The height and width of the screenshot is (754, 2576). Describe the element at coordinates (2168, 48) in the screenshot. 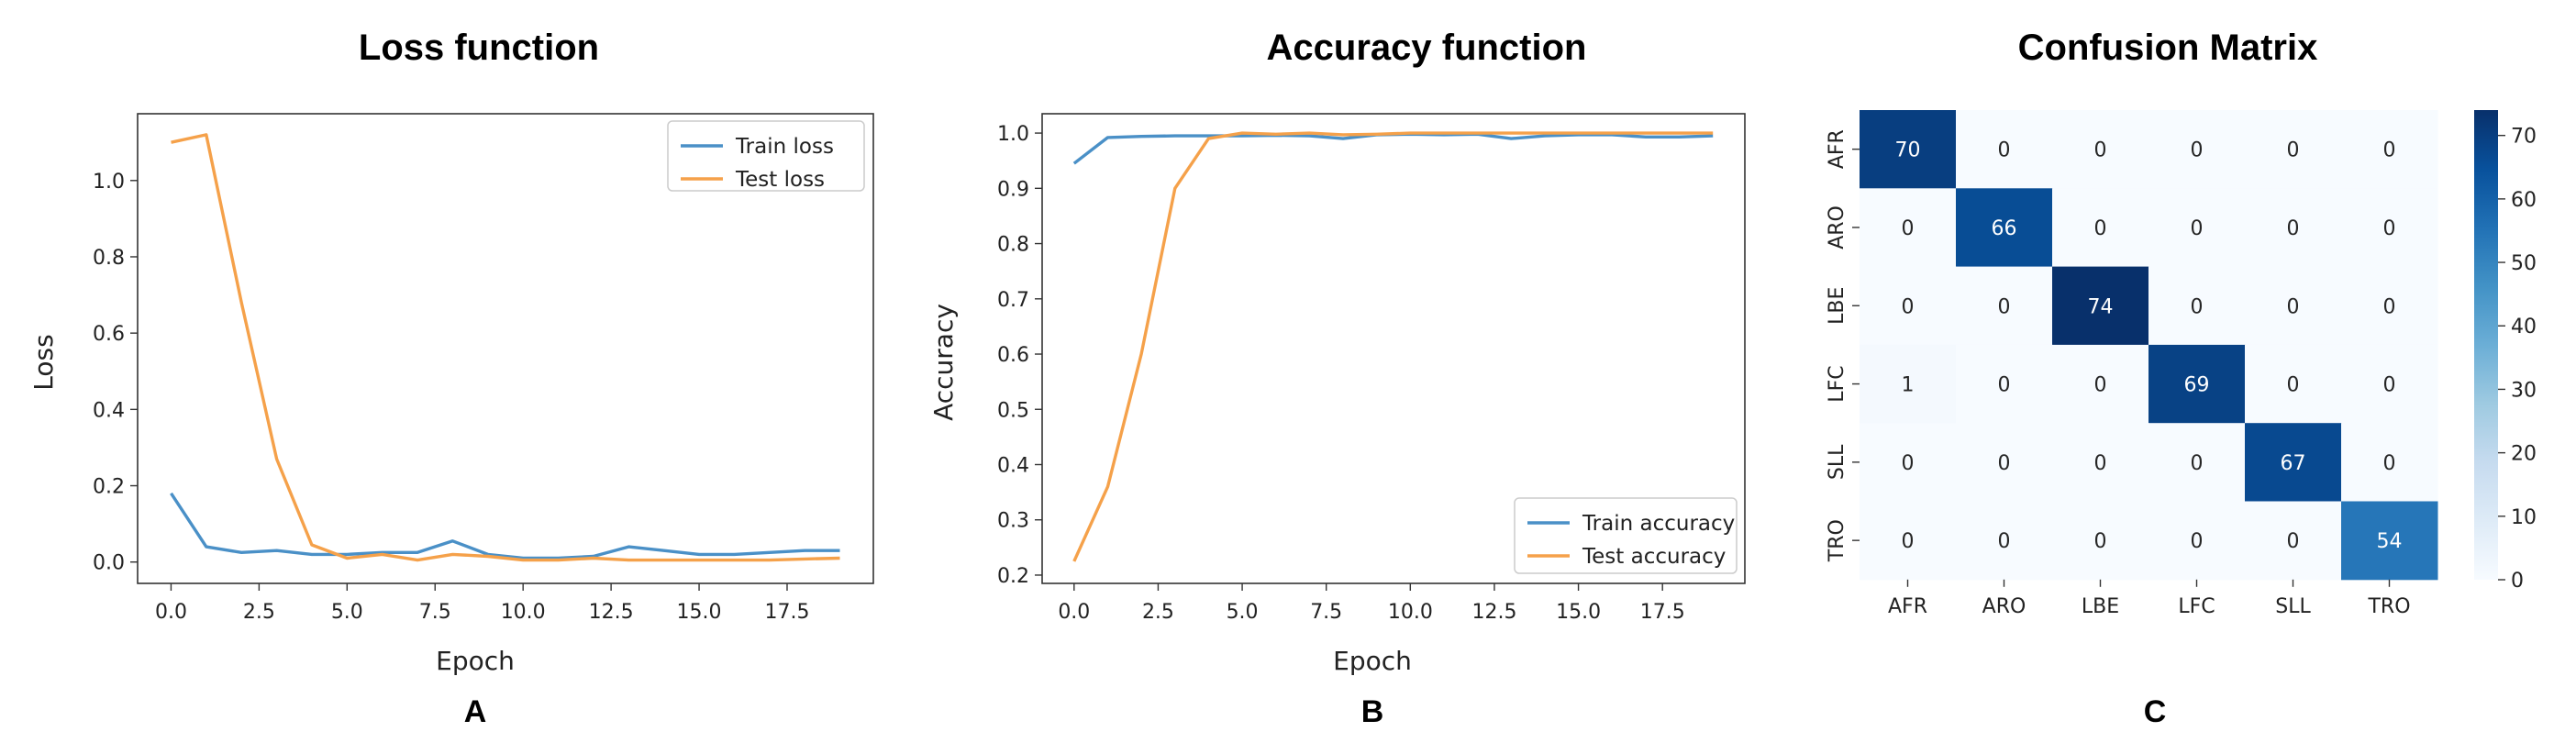

I see `confusion-matrix-title: Confusion Matrix` at that location.